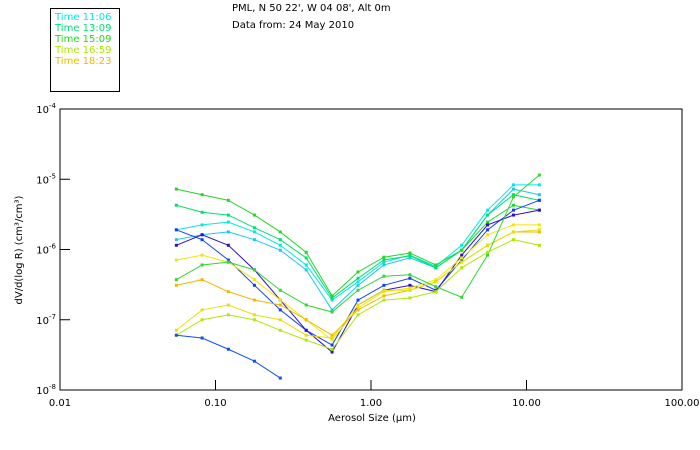  Describe the element at coordinates (46, 250) in the screenshot. I see `y-tick-label: 10⁻⁶` at that location.